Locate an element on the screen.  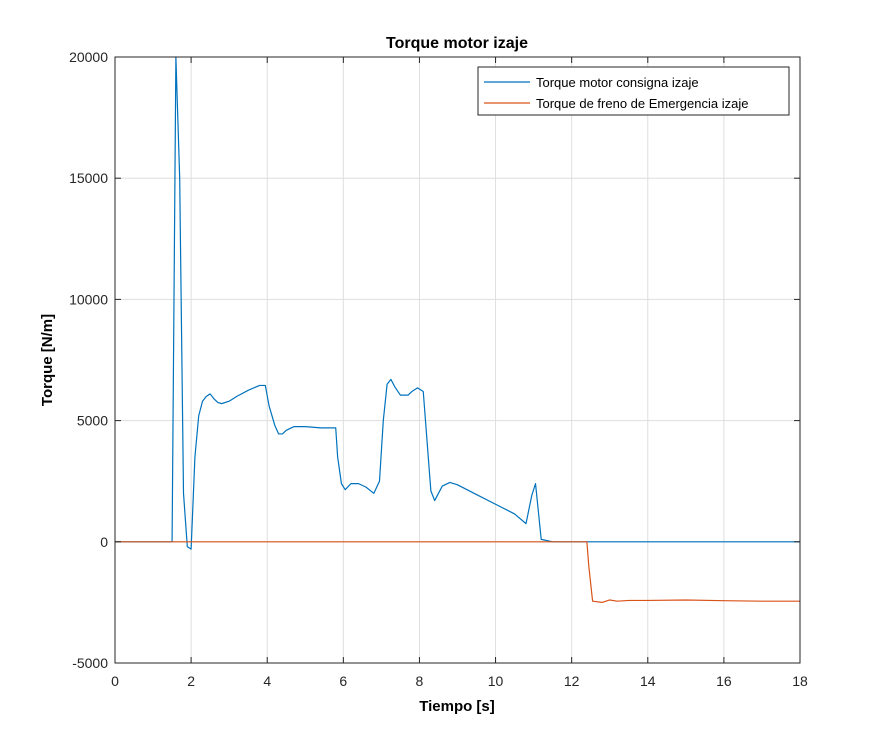
x-tick-label: 10 is located at coordinates (496, 681).